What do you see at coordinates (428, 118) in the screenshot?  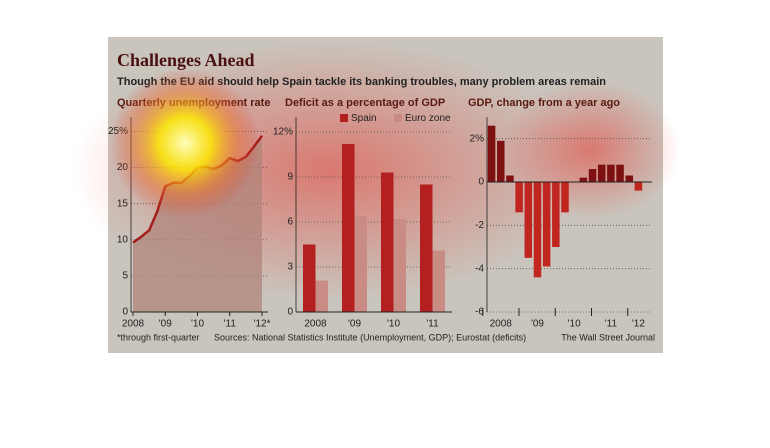 I see `legend-label: Euro zone` at bounding box center [428, 118].